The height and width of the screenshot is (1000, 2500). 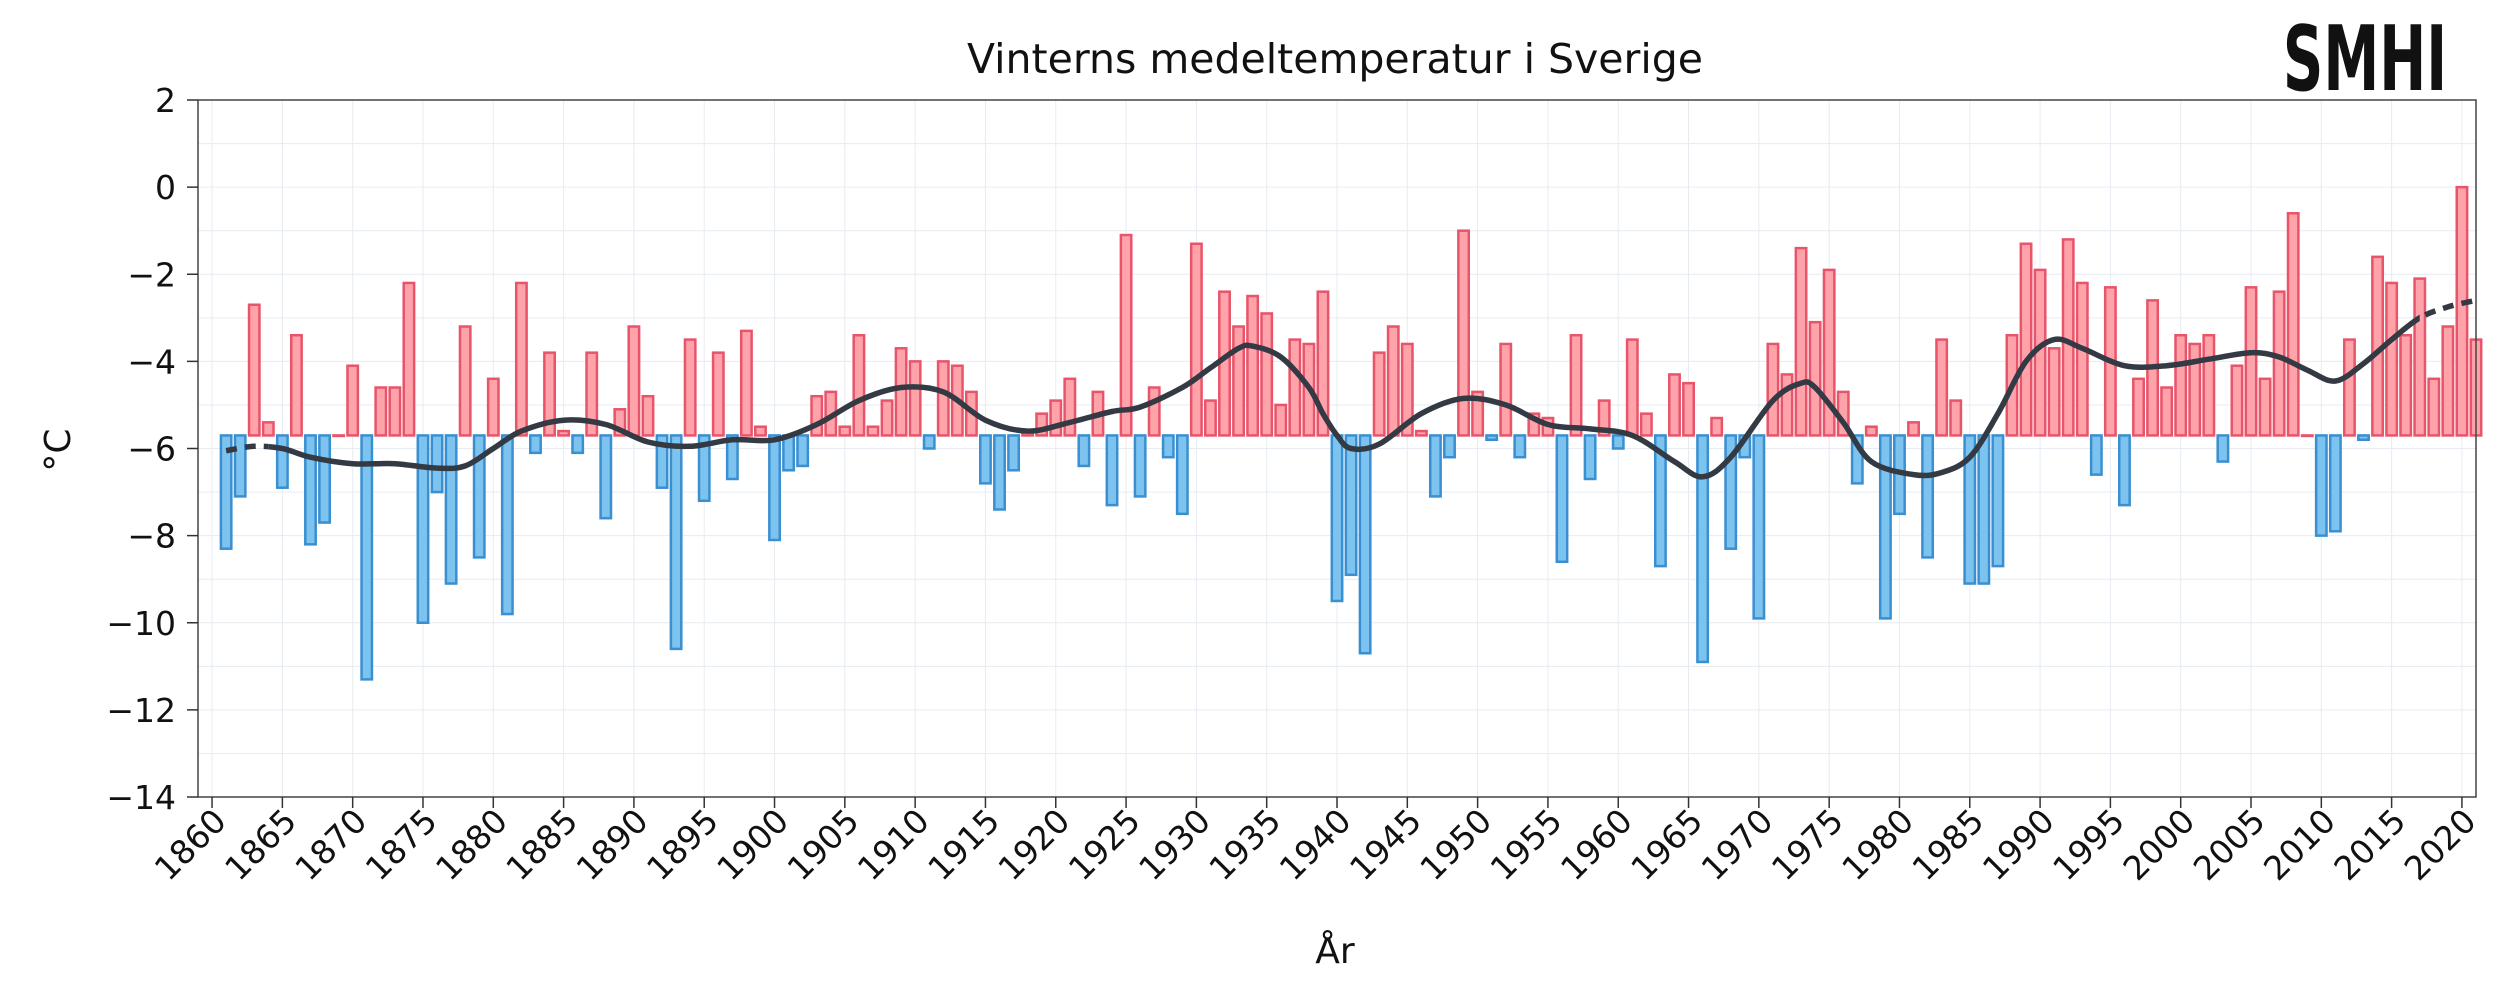 I want to click on bar-warm-1936, so click(x=1281, y=420).